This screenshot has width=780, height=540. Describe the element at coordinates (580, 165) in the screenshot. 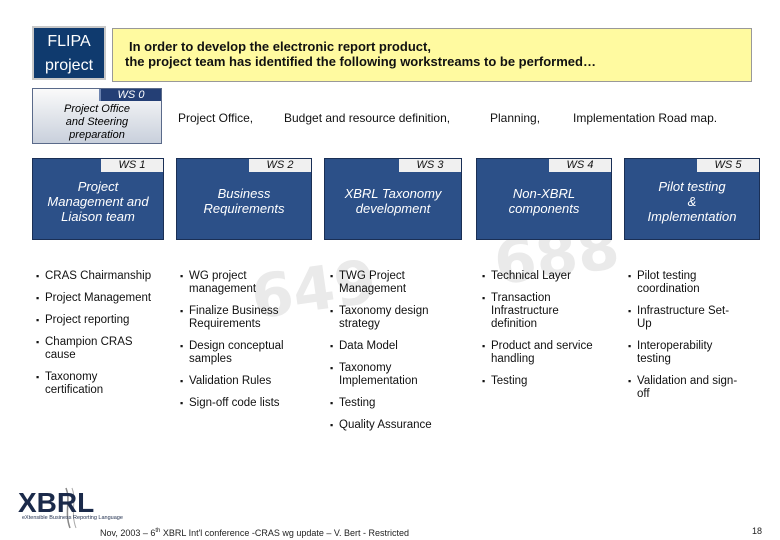

I see `ws4-tab: WS 4` at that location.